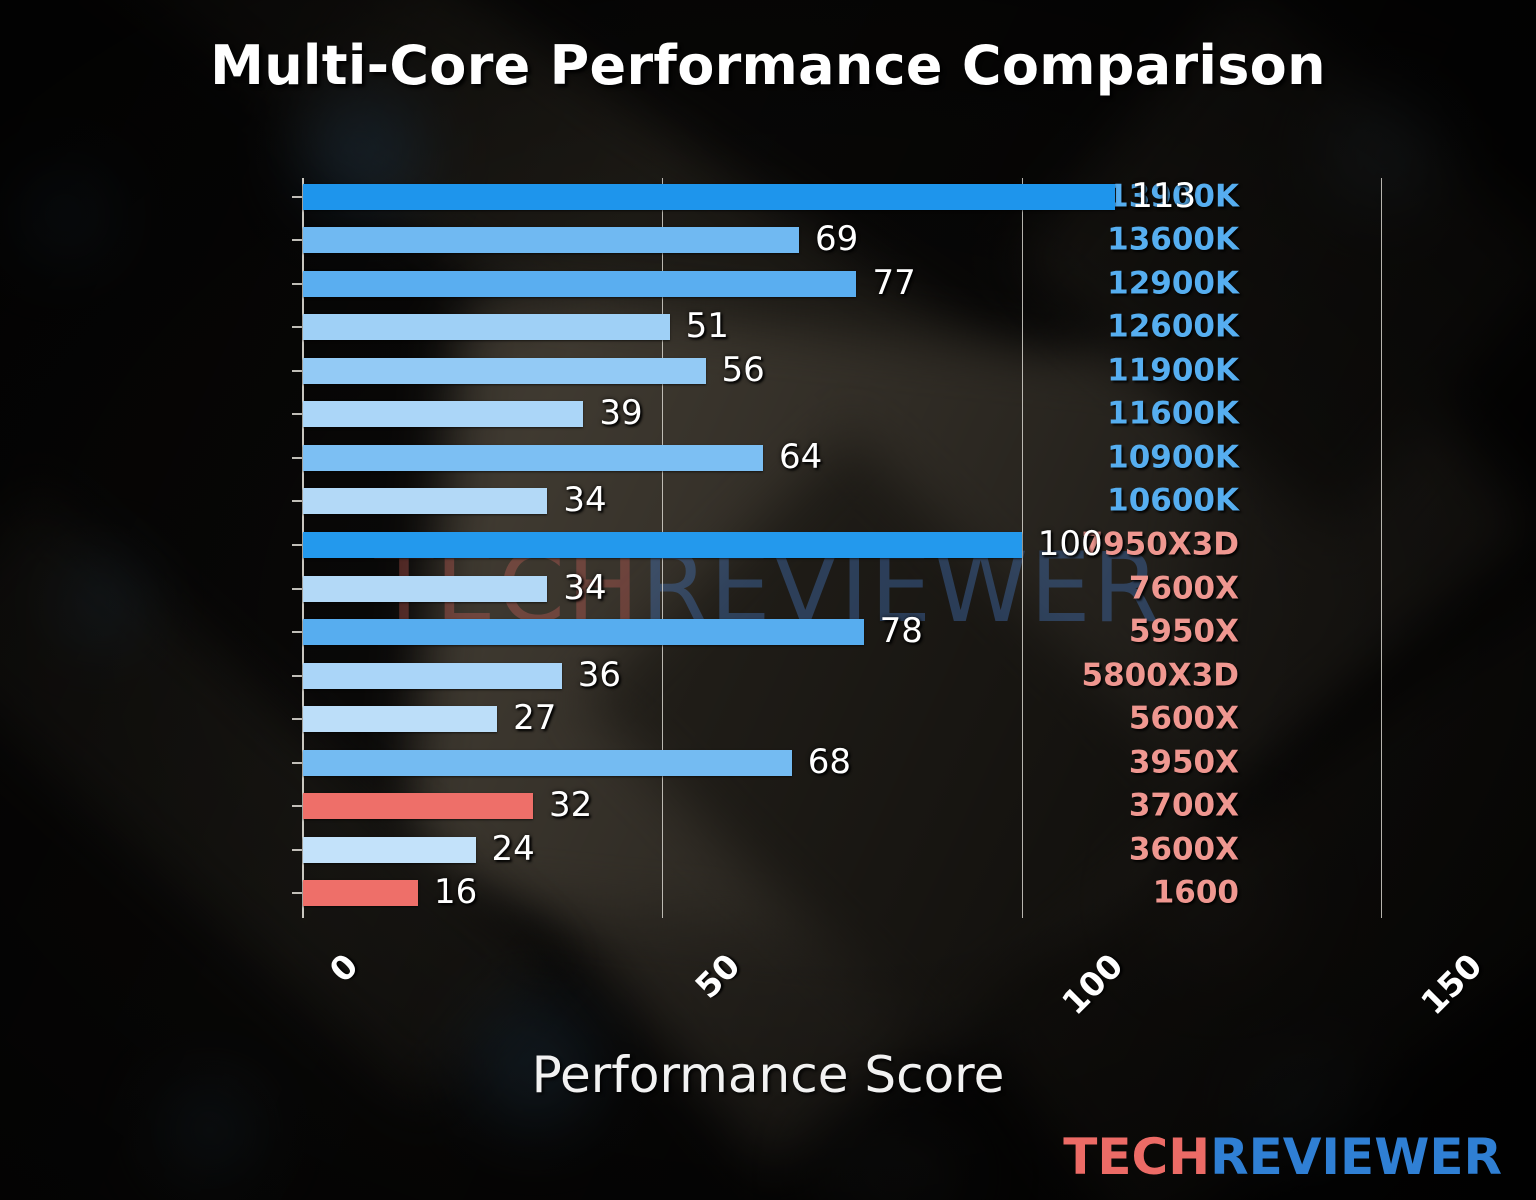 This screenshot has width=1536, height=1200. What do you see at coordinates (1173, 249) in the screenshot?
I see `y-axis-label-13600K: 13600K` at bounding box center [1173, 249].